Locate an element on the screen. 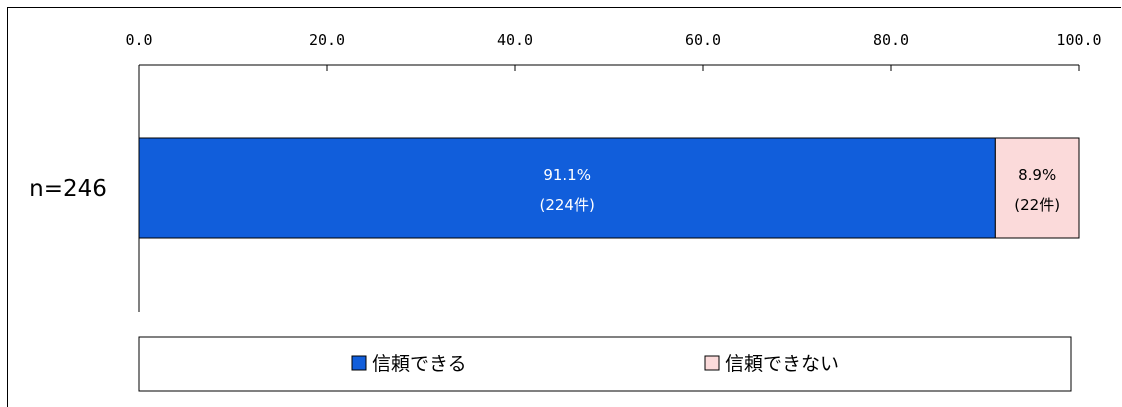 The height and width of the screenshot is (407, 1122). category-label: n=246 is located at coordinates (68, 189).